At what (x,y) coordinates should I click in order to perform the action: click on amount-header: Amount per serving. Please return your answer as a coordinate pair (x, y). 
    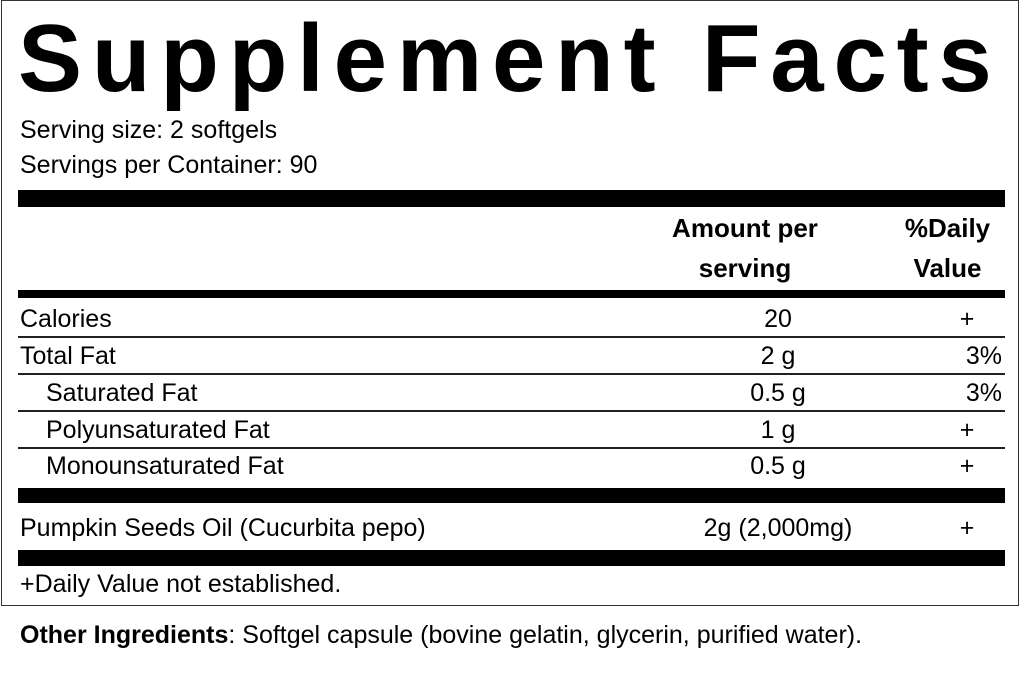
    Looking at the image, I should click on (745, 248).